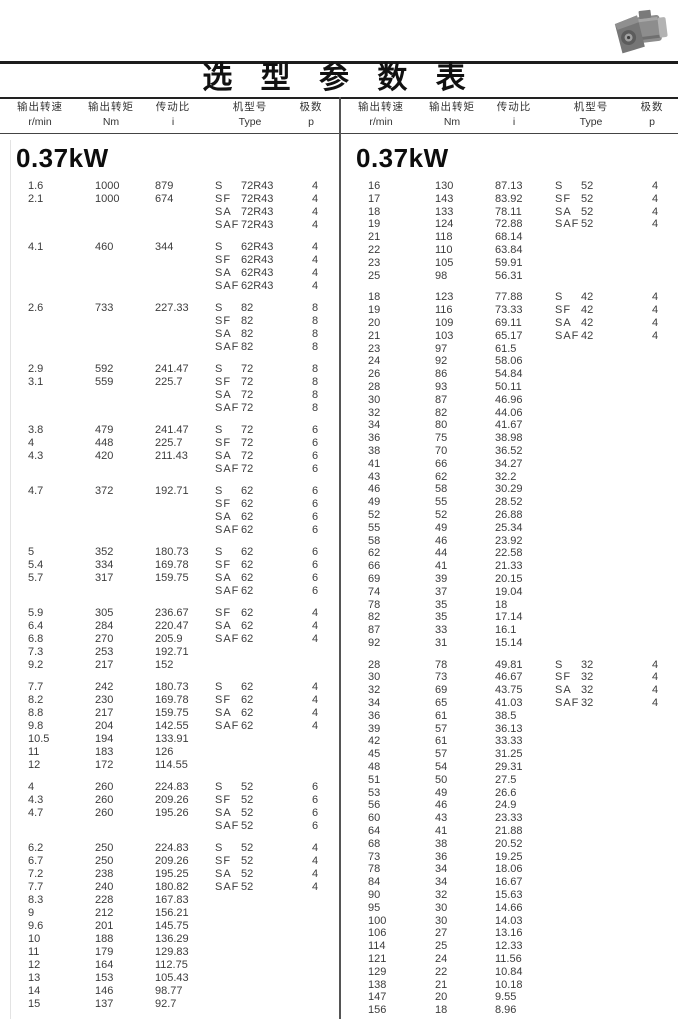  Describe the element at coordinates (175, 613) in the screenshot. I see `table-row: 5.9 305 236.67 SF 62 4` at that location.